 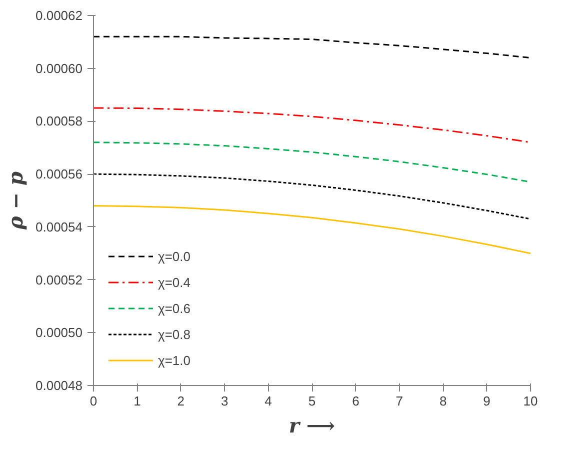 What do you see at coordinates (59, 174) in the screenshot?
I see `y-tick-label: 0.00056` at bounding box center [59, 174].